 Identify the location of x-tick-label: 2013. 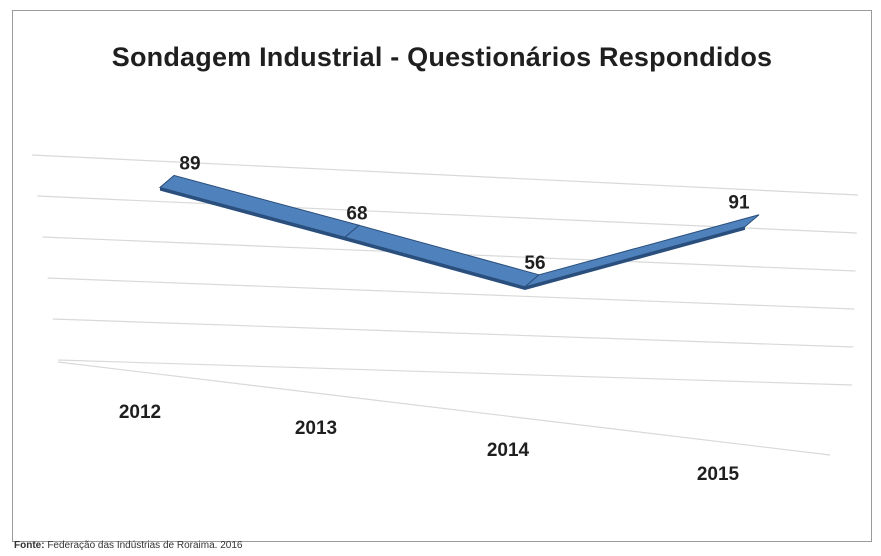
(316, 428).